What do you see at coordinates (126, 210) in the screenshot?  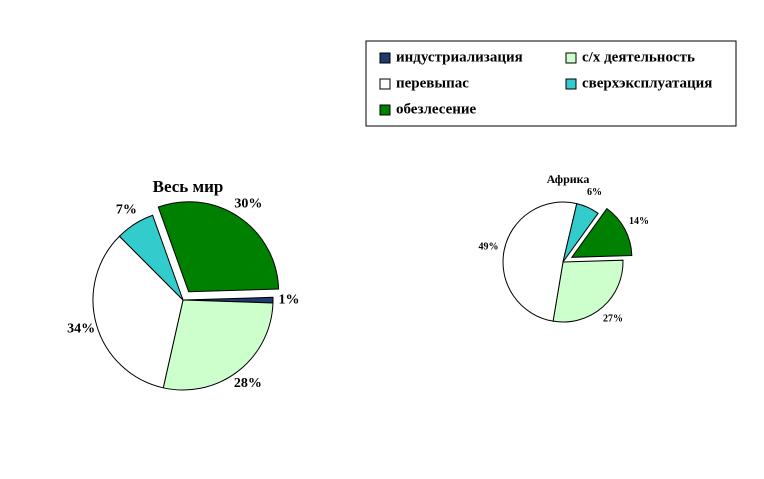 I see `data-label: 7%` at bounding box center [126, 210].